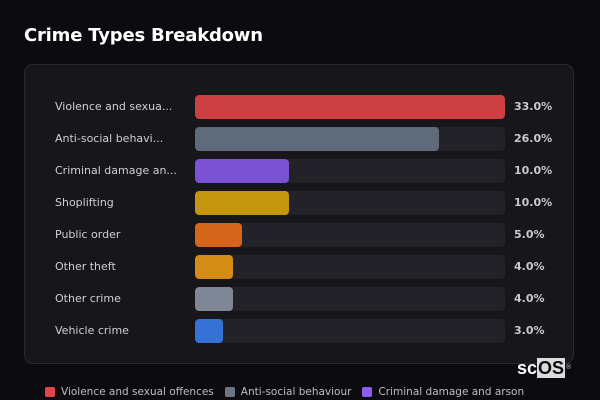 The width and height of the screenshot is (600, 400). I want to click on legend-label: Criminal damage and arson, so click(451, 392).